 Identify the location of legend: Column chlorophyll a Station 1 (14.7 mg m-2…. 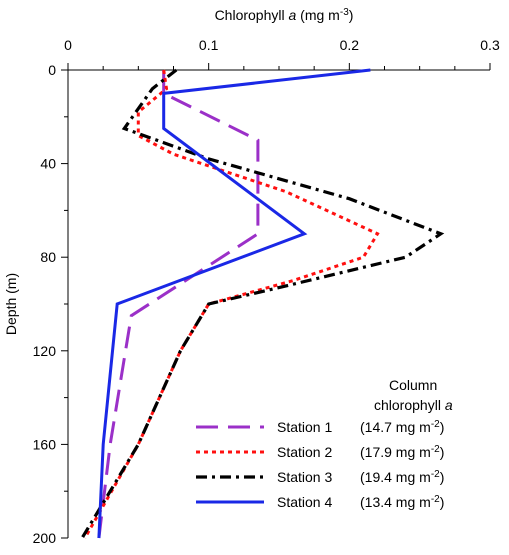
(324, 443).